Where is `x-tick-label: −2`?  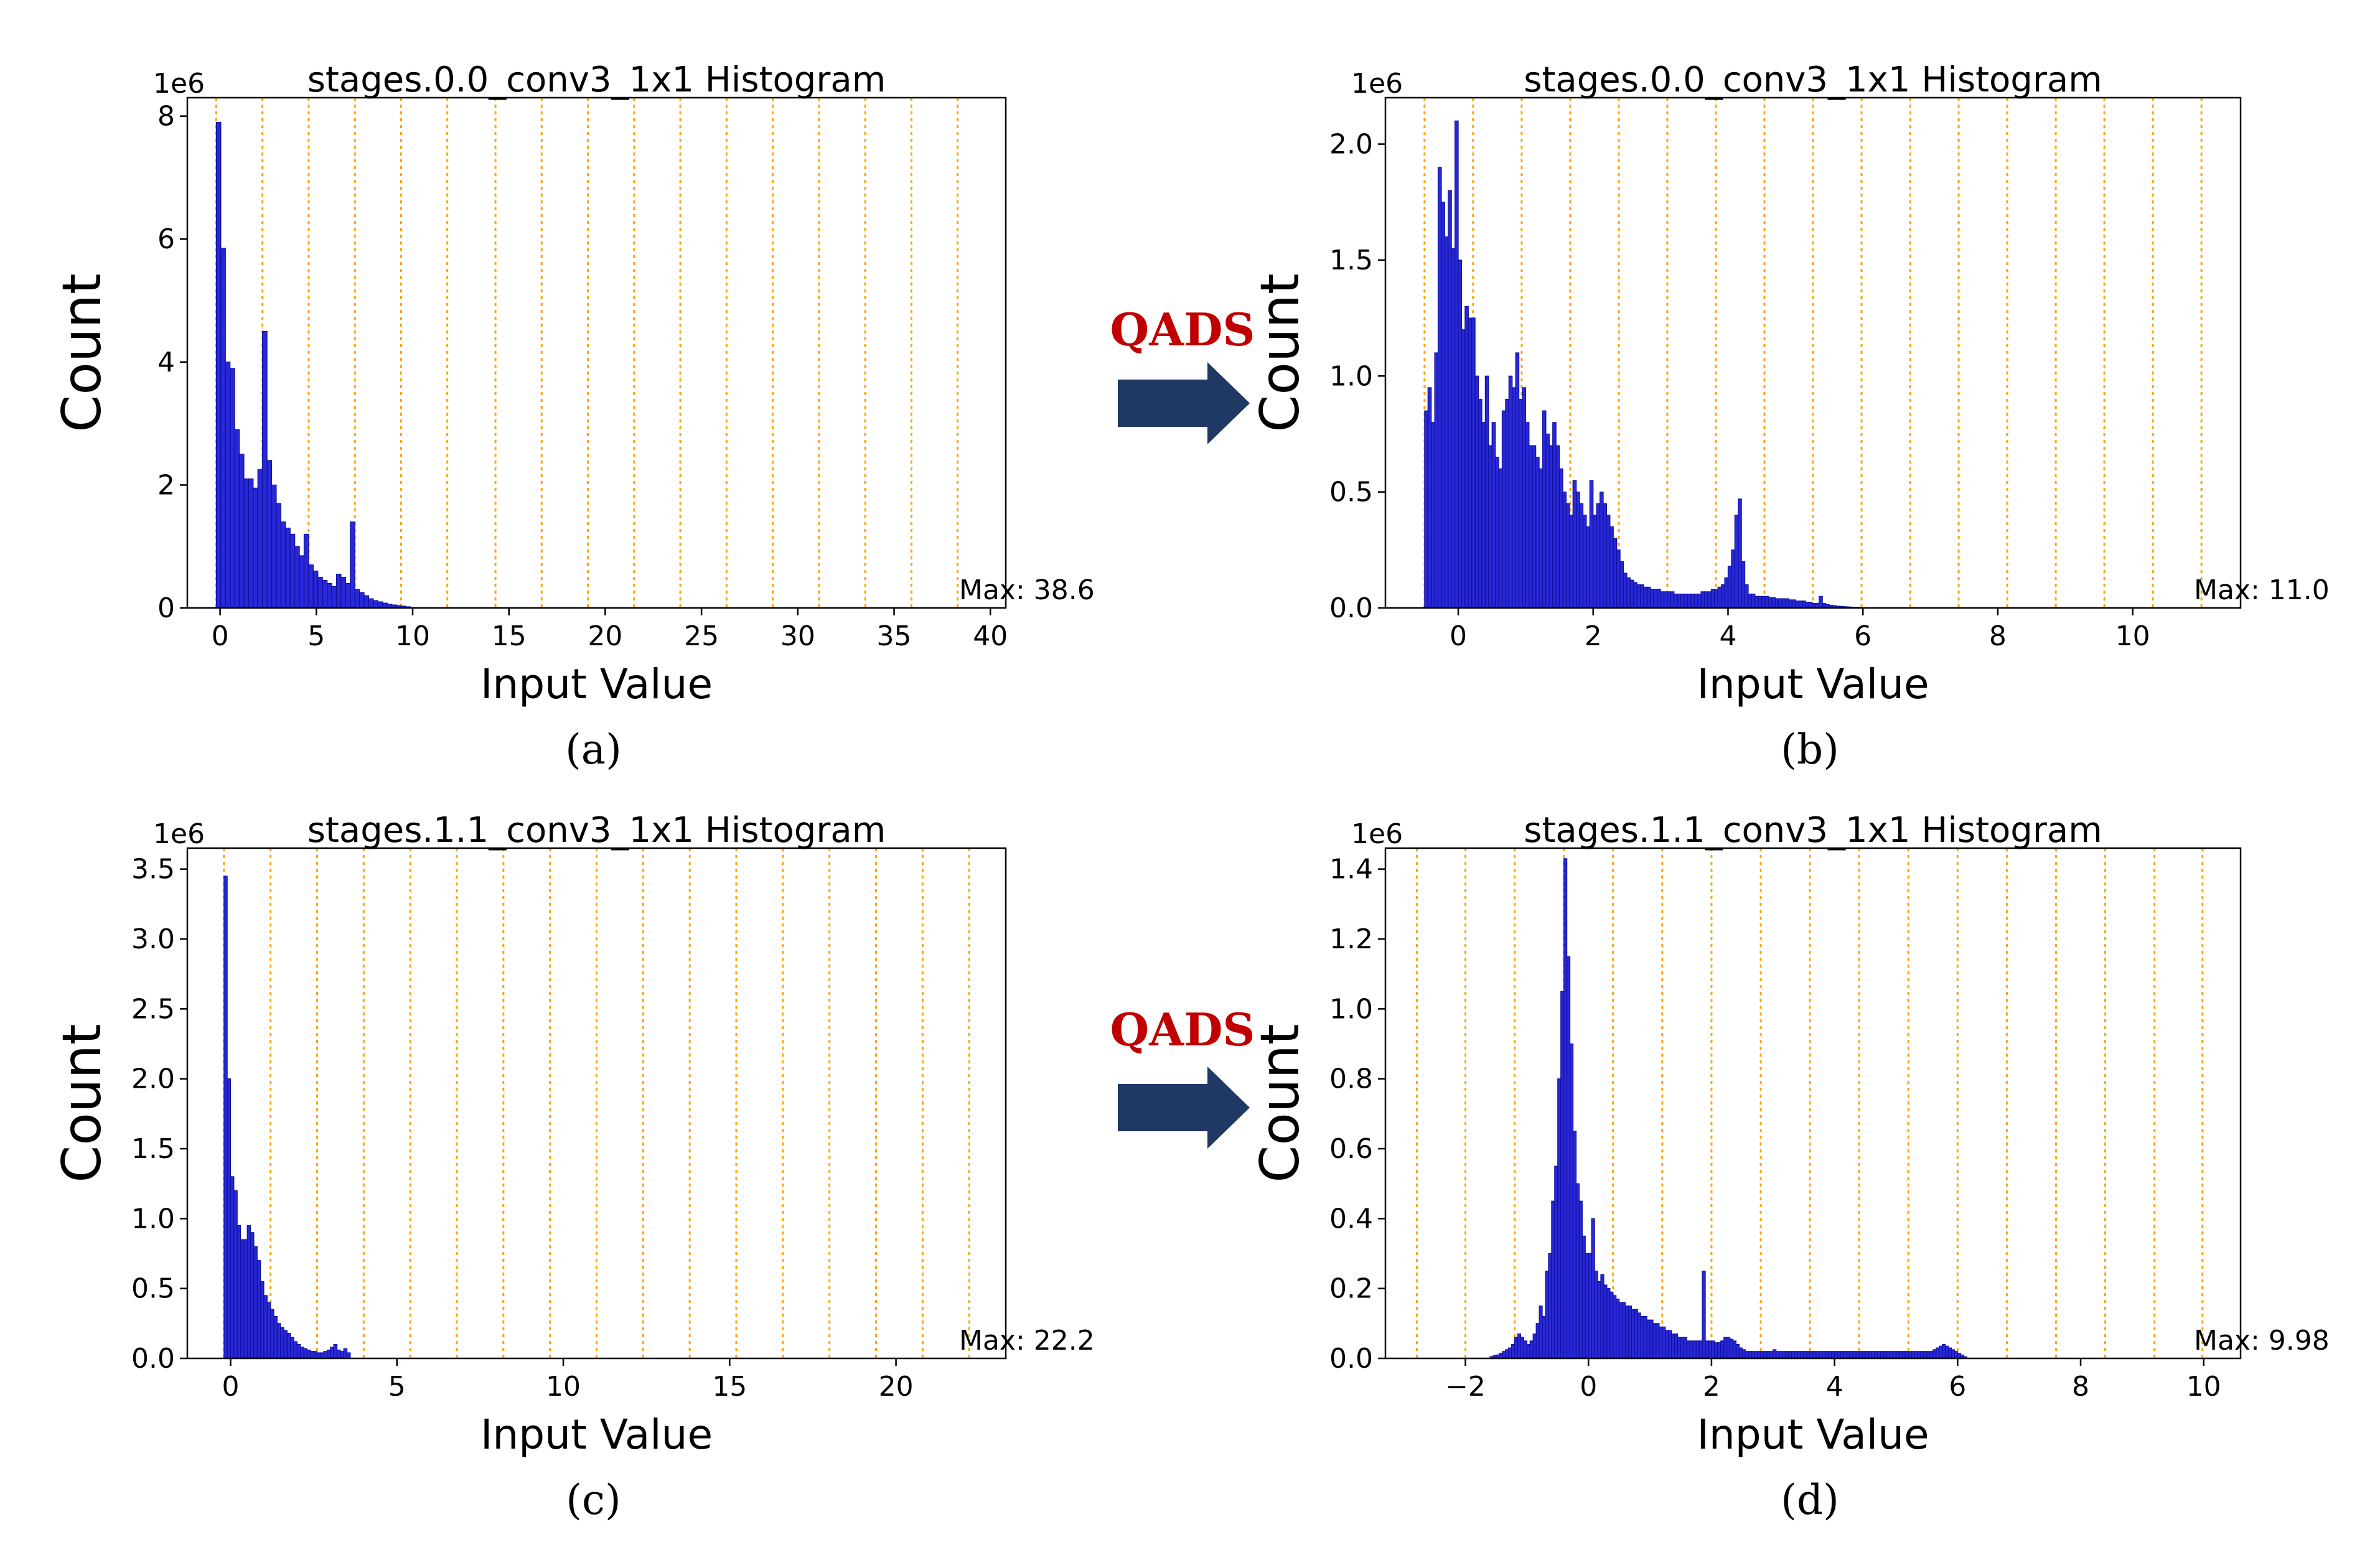 x-tick-label: −2 is located at coordinates (1465, 1387).